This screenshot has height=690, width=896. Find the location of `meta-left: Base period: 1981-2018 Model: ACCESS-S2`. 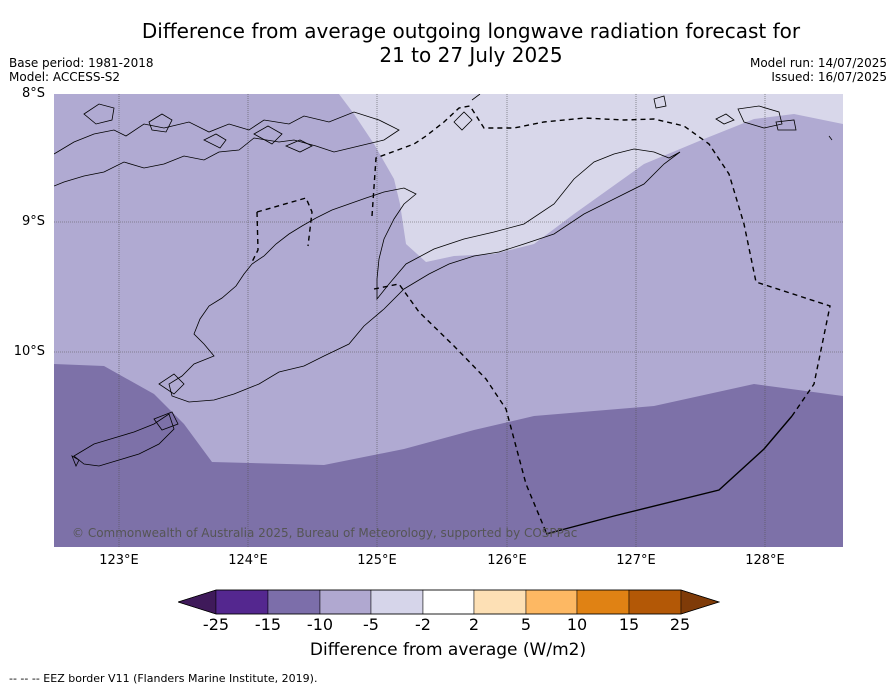

meta-left: Base period: 1981-2018 Model: ACCESS-S2 is located at coordinates (81, 70).